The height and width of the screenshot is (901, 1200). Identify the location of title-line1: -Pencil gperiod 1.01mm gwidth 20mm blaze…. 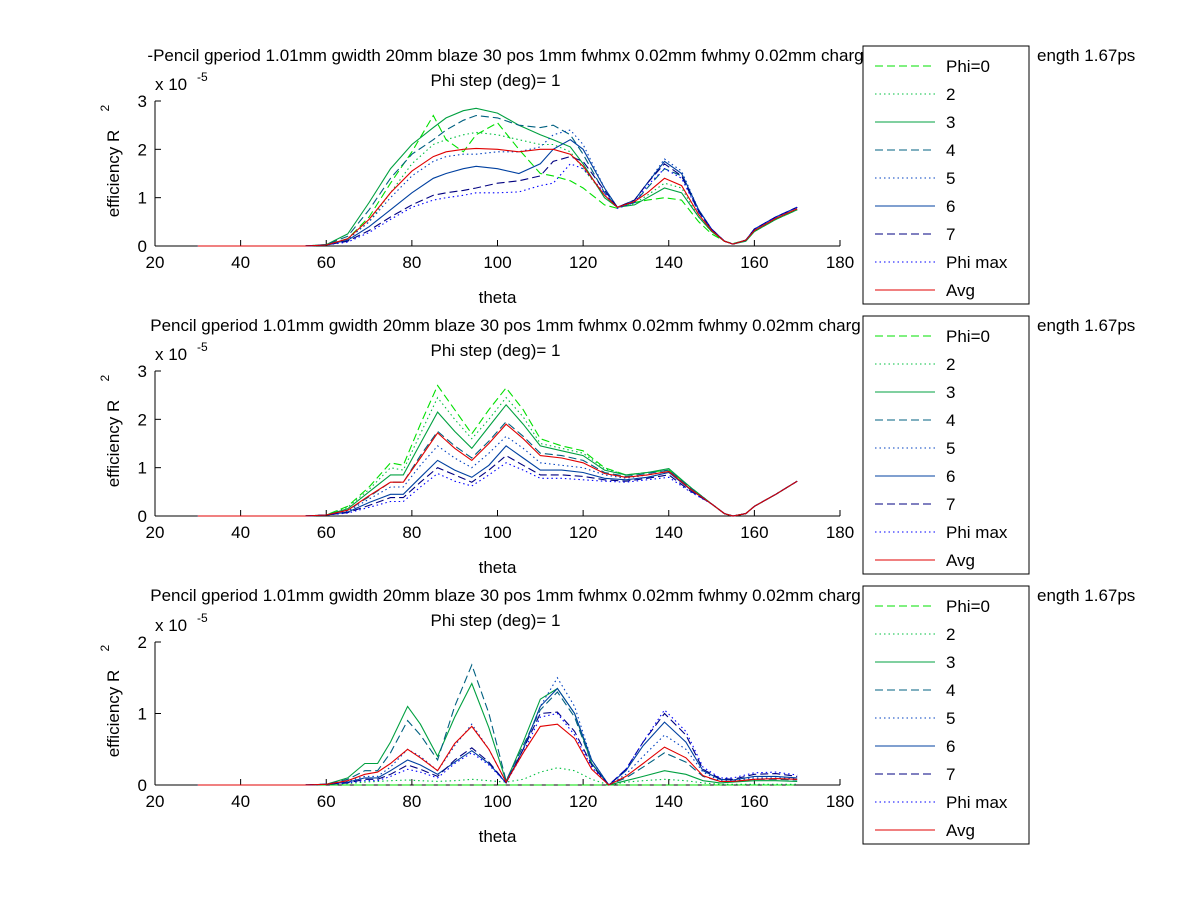
(505, 55).